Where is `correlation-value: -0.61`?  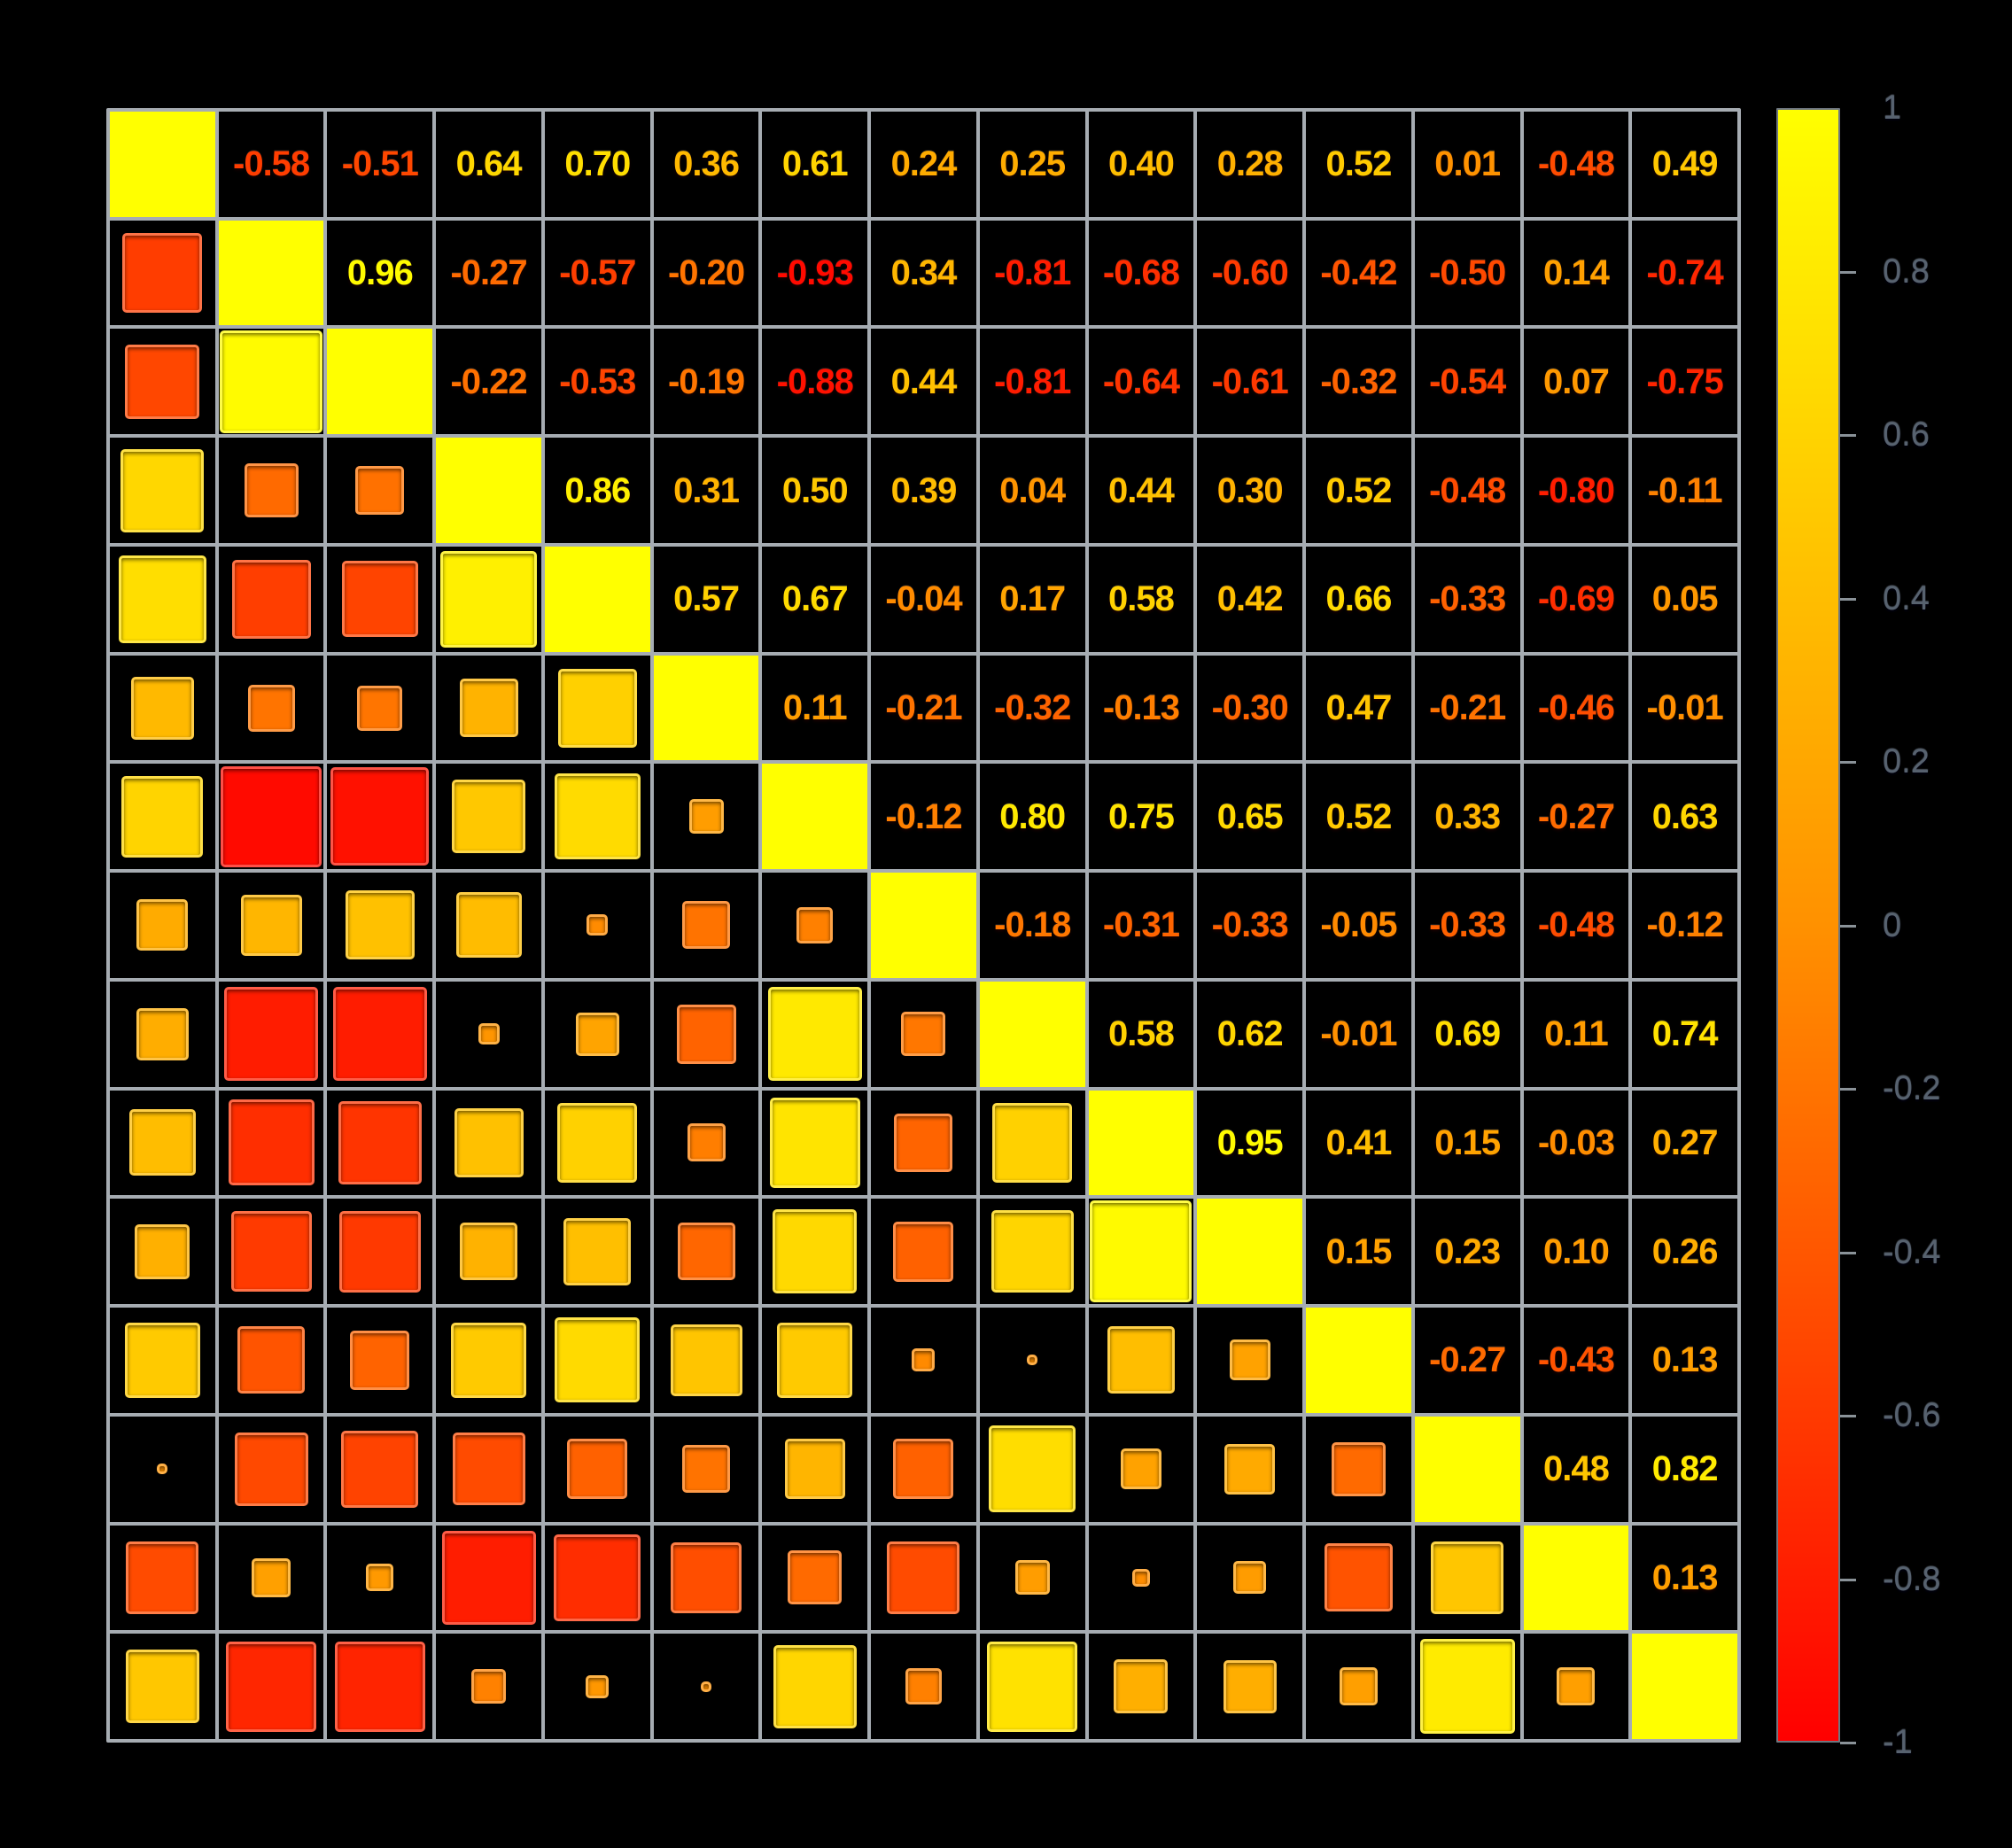
correlation-value: -0.61 is located at coordinates (1250, 381).